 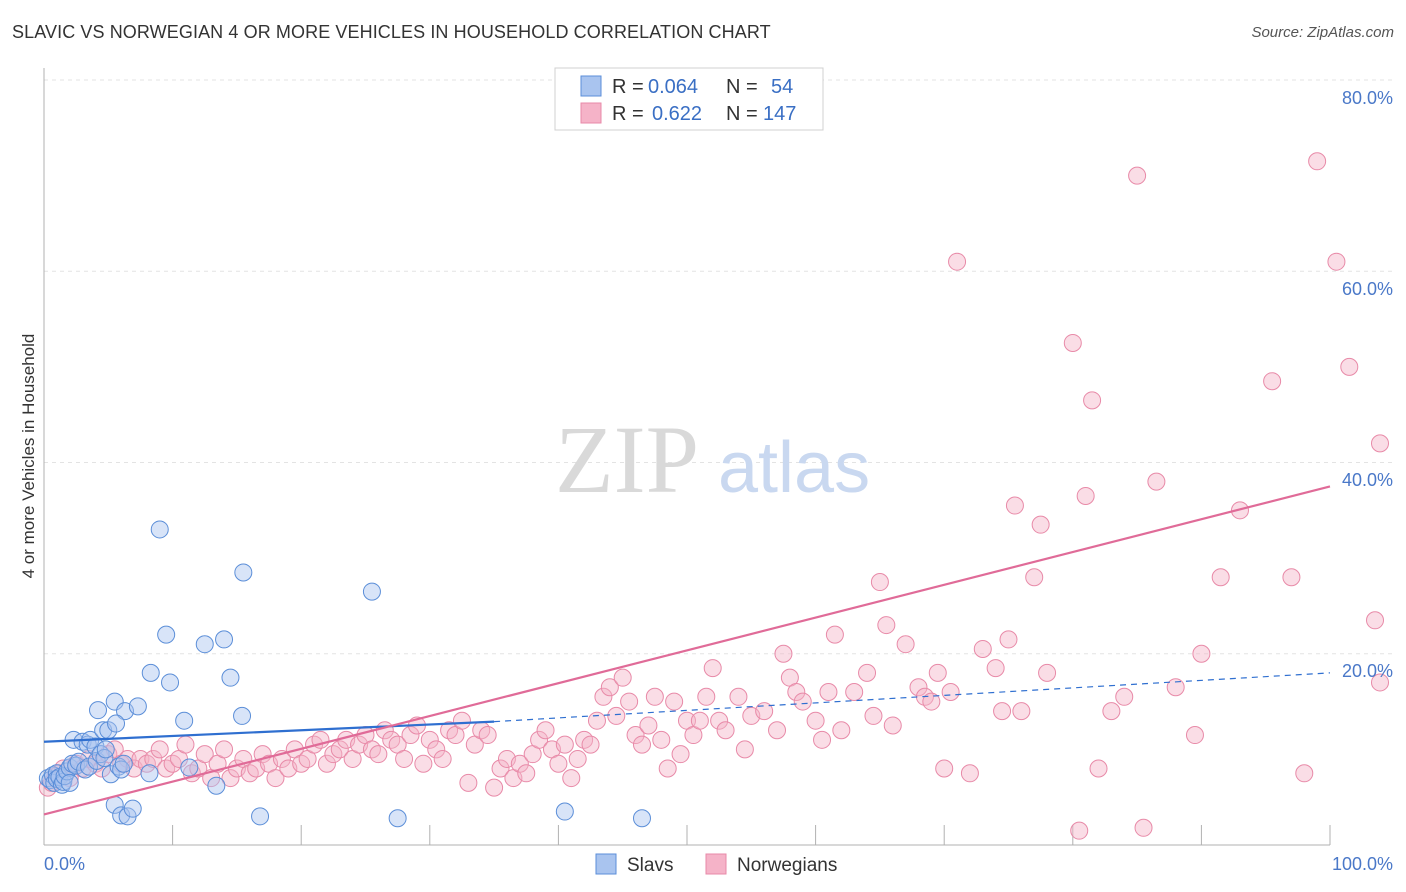 I want to click on legend-n-label-norwegians: N =, so click(x=742, y=114).